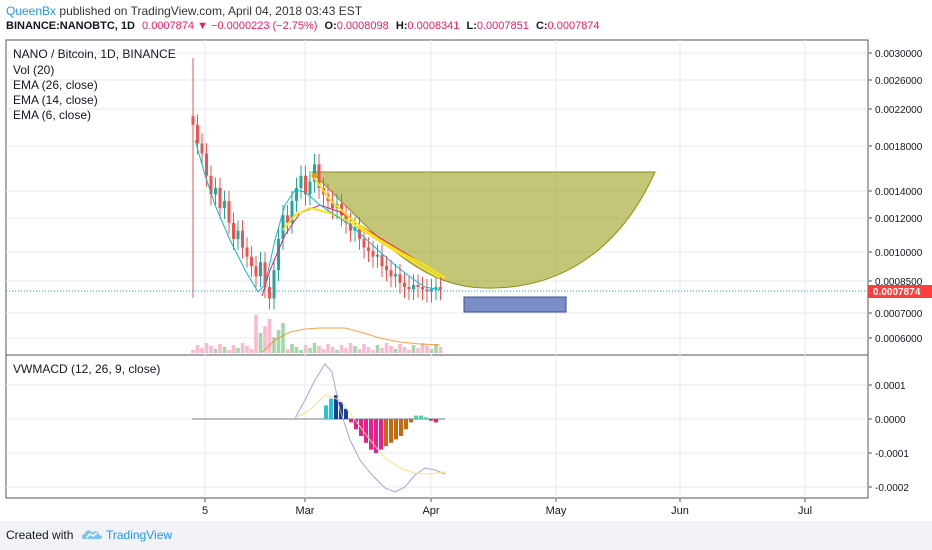  Describe the element at coordinates (92, 534) in the screenshot. I see `tradingview-logo-icon` at that location.